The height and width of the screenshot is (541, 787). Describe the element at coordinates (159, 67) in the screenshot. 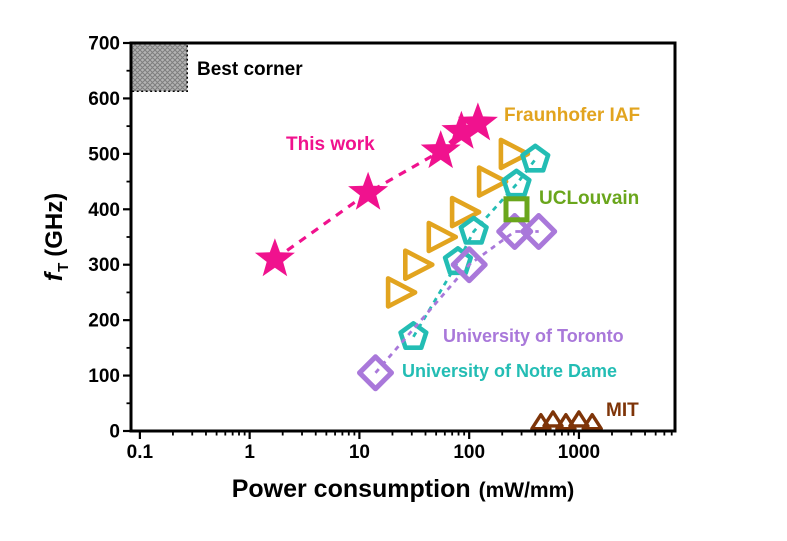

I see `best-corner-region` at that location.